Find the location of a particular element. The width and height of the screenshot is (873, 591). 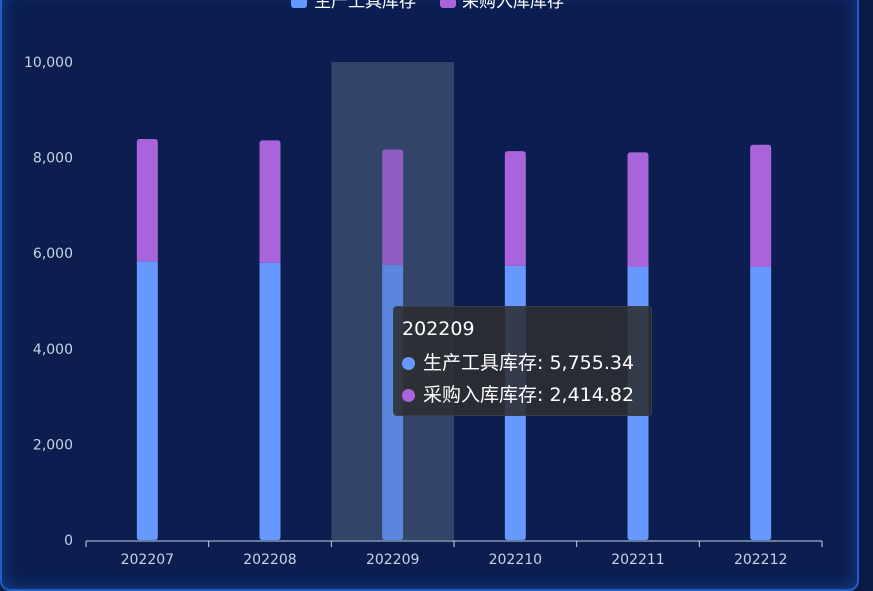

legend-swatch-production is located at coordinates (299, 4).